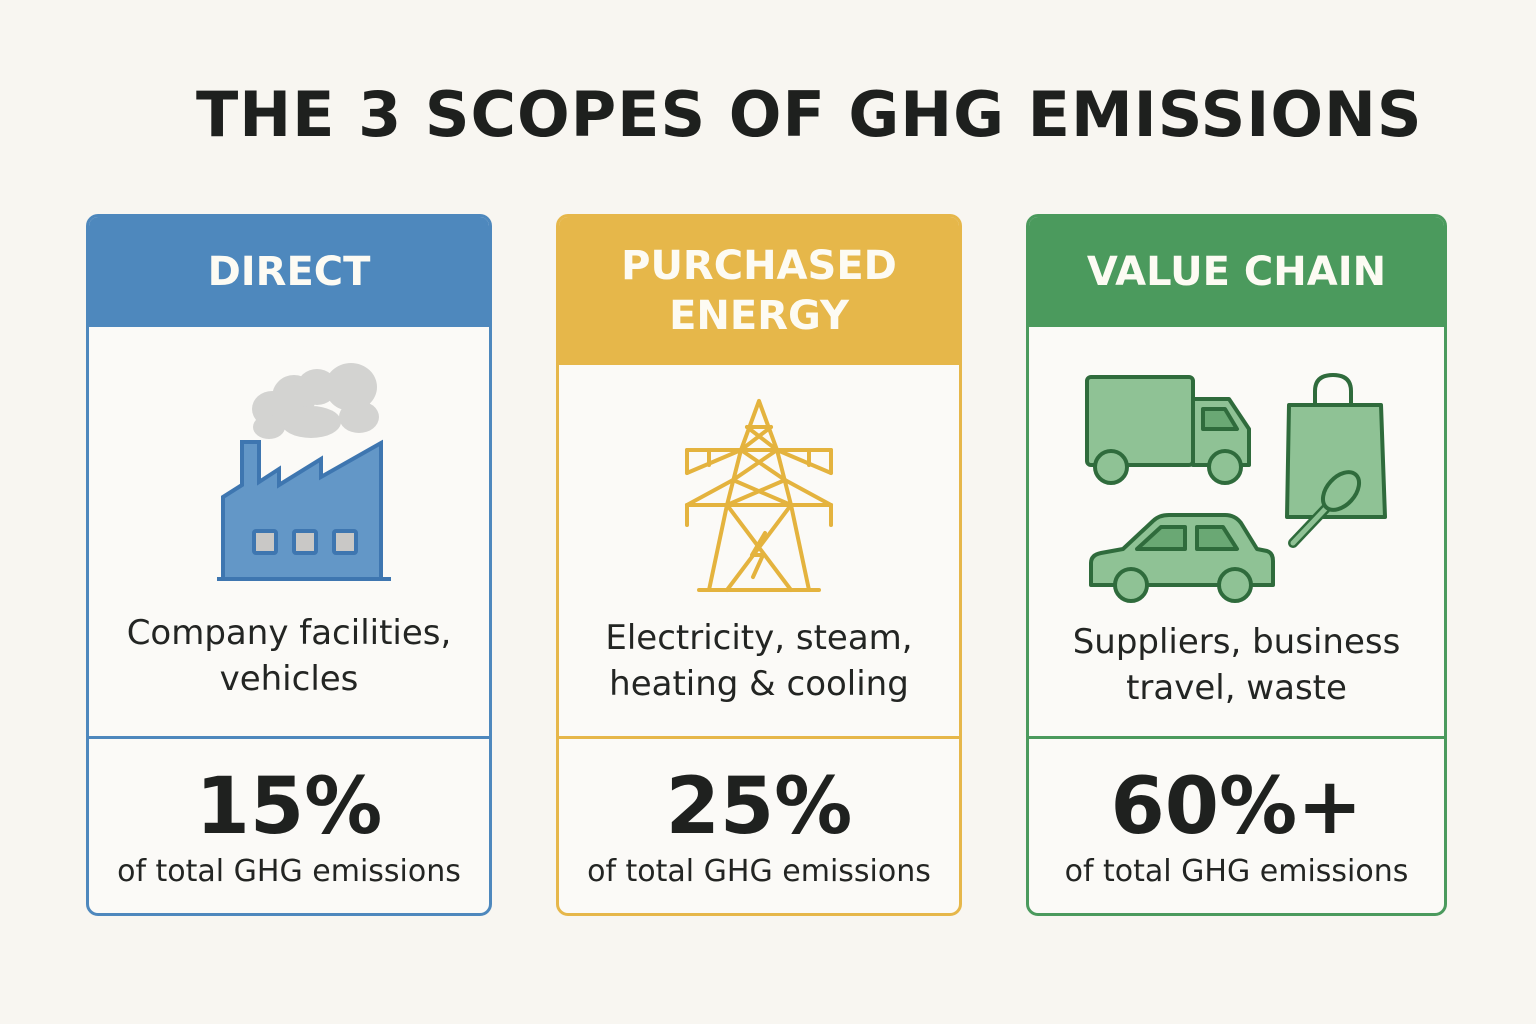  I want to click on card-description: Suppliers, business travel, waste, so click(1236, 665).